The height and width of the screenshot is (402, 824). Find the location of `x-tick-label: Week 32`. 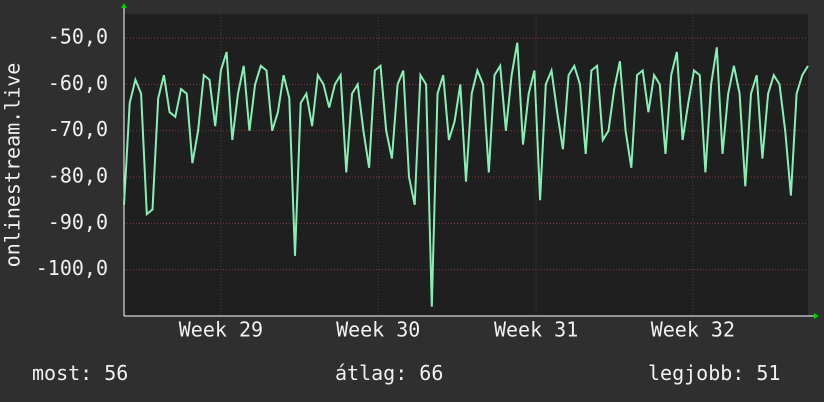

x-tick-label: Week 32 is located at coordinates (693, 330).